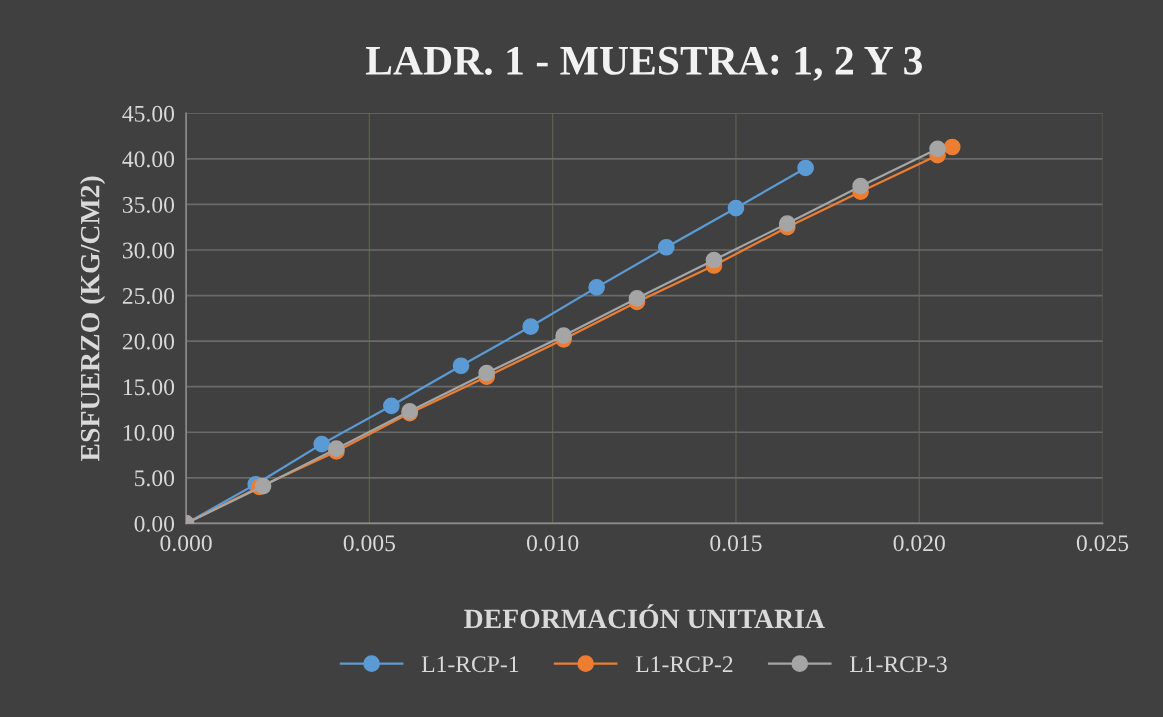 Image resolution: width=1163 pixels, height=717 pixels. What do you see at coordinates (470, 664) in the screenshot?
I see `legend-label: L1-RCP-1` at bounding box center [470, 664].